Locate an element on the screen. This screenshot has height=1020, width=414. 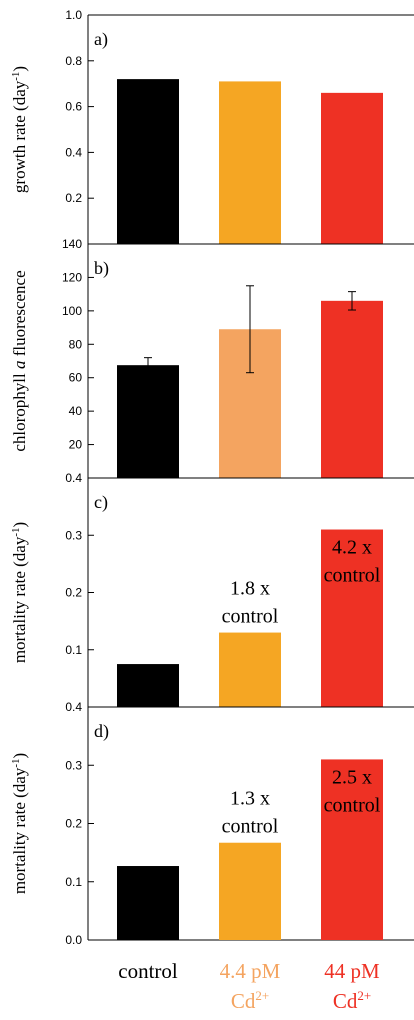
svg-text: 44 pM is located at coordinates (352, 971).